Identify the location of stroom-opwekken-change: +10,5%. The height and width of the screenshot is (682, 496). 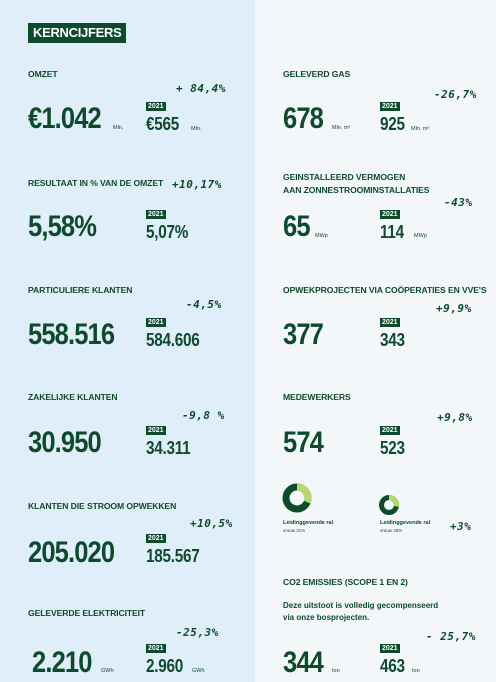
(211, 523).